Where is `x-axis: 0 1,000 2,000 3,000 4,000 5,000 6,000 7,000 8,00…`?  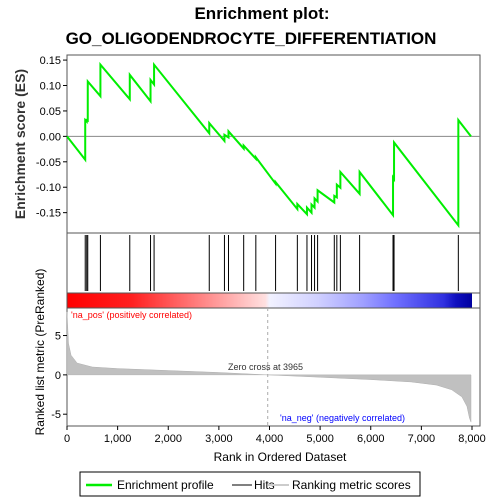
x-axis: 0 1,000 2,000 3,000 4,000 5,000 6,000 7,000 8,00… is located at coordinates (275, 435).